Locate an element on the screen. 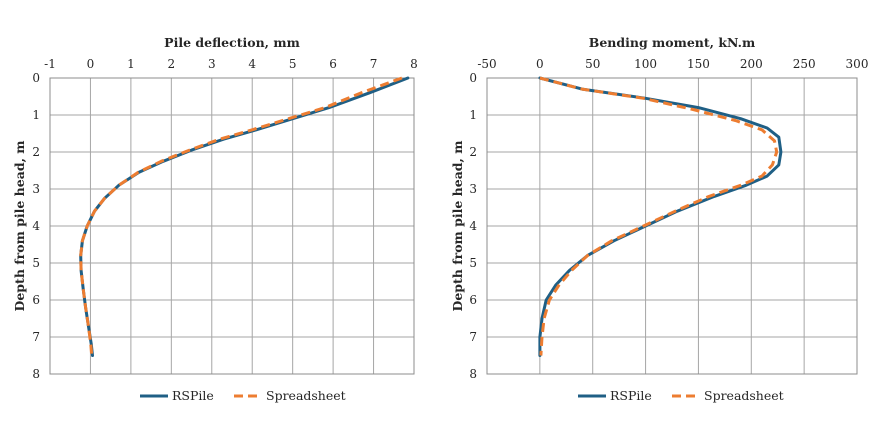 This screenshot has width=872, height=431. x-tick-label: 100 is located at coordinates (645, 64).